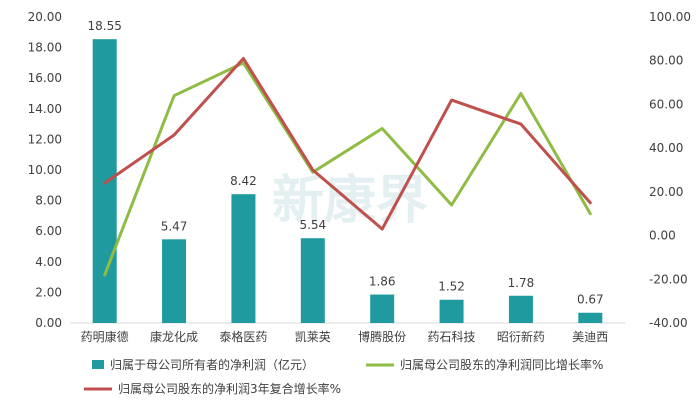 The height and width of the screenshot is (413, 700). Describe the element at coordinates (666, 104) in the screenshot. I see `y-right-tick-label: 60.00` at that location.